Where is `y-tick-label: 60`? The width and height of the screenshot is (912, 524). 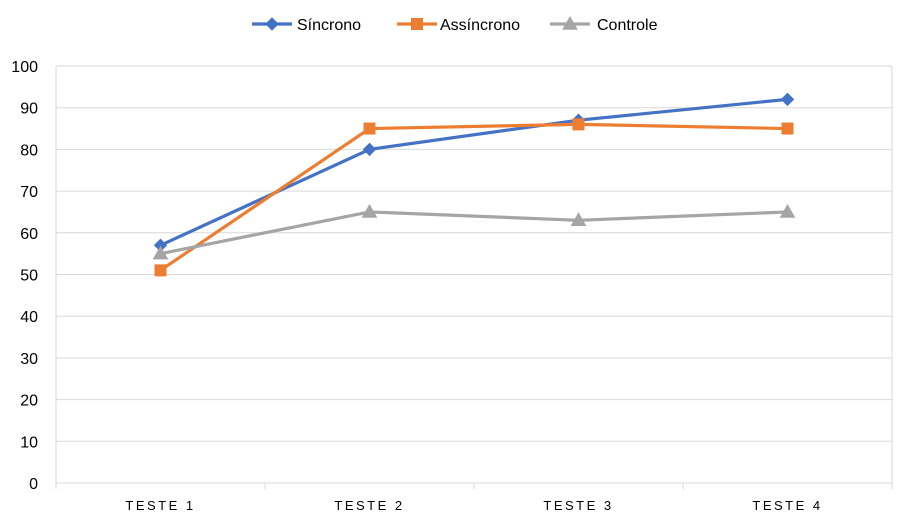 y-tick-label: 60 is located at coordinates (29, 234).